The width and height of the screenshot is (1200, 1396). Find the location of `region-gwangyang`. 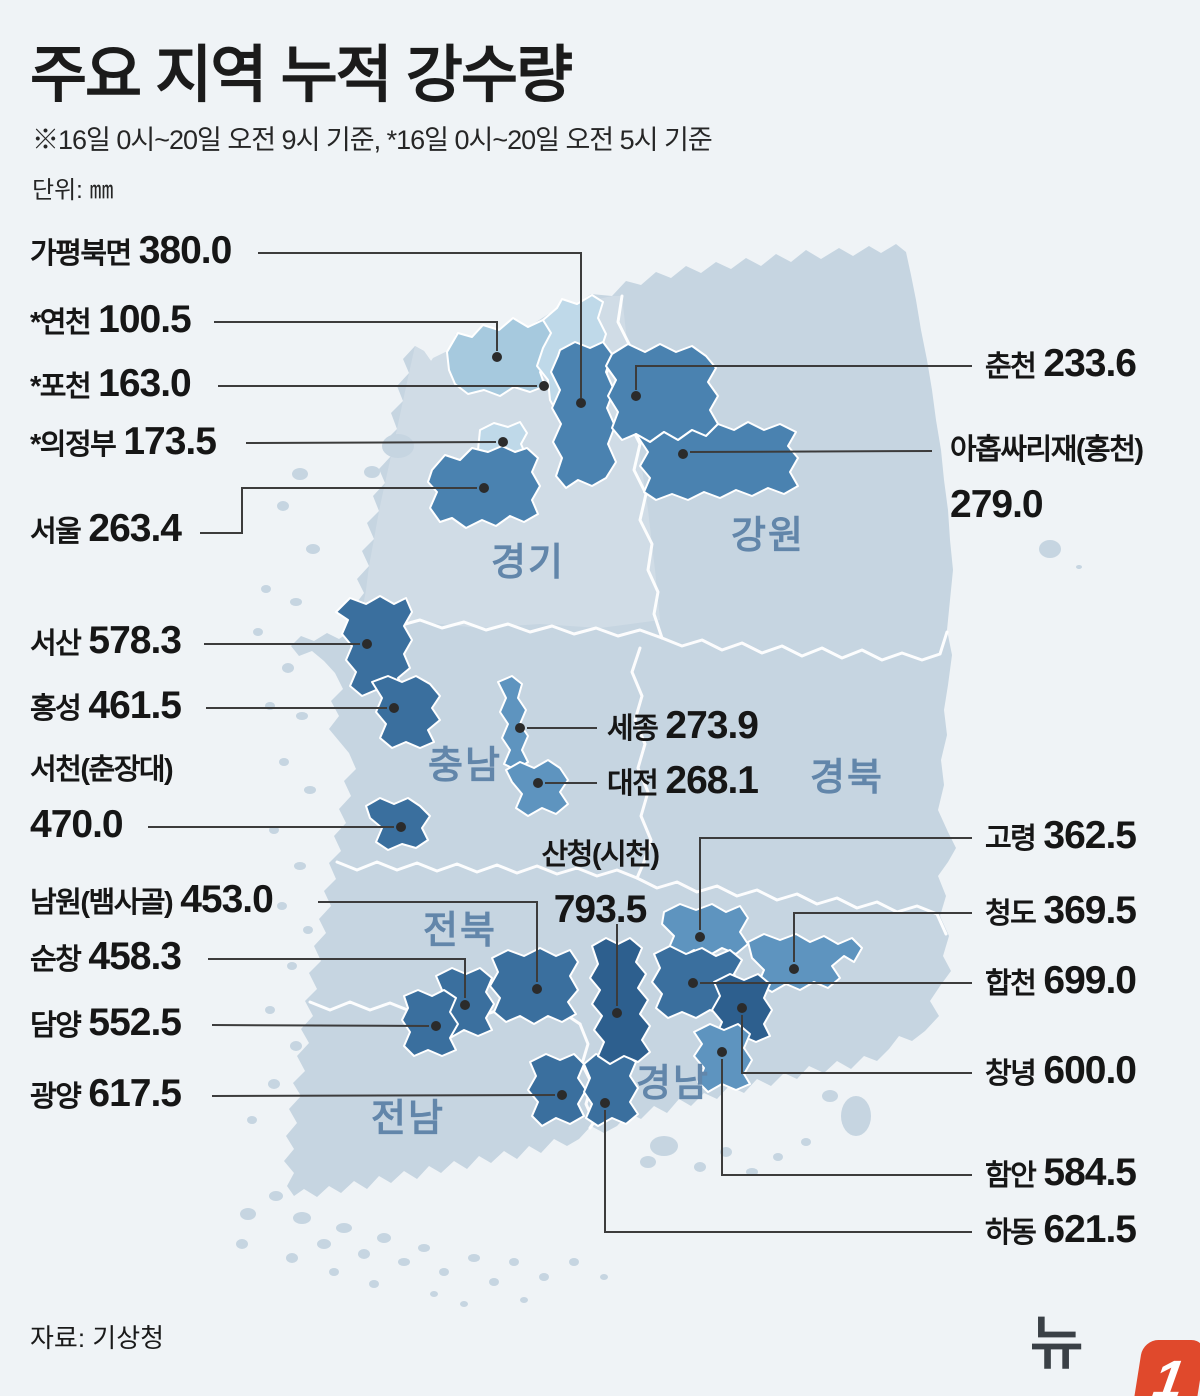

region-gwangyang is located at coordinates (557, 1090).